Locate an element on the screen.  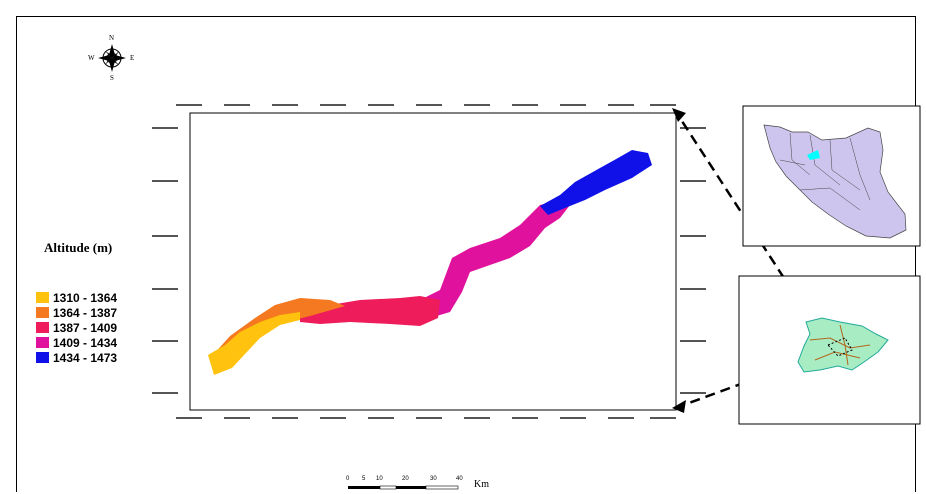
legend-item: 1364 - 1387 is located at coordinates (76, 312).